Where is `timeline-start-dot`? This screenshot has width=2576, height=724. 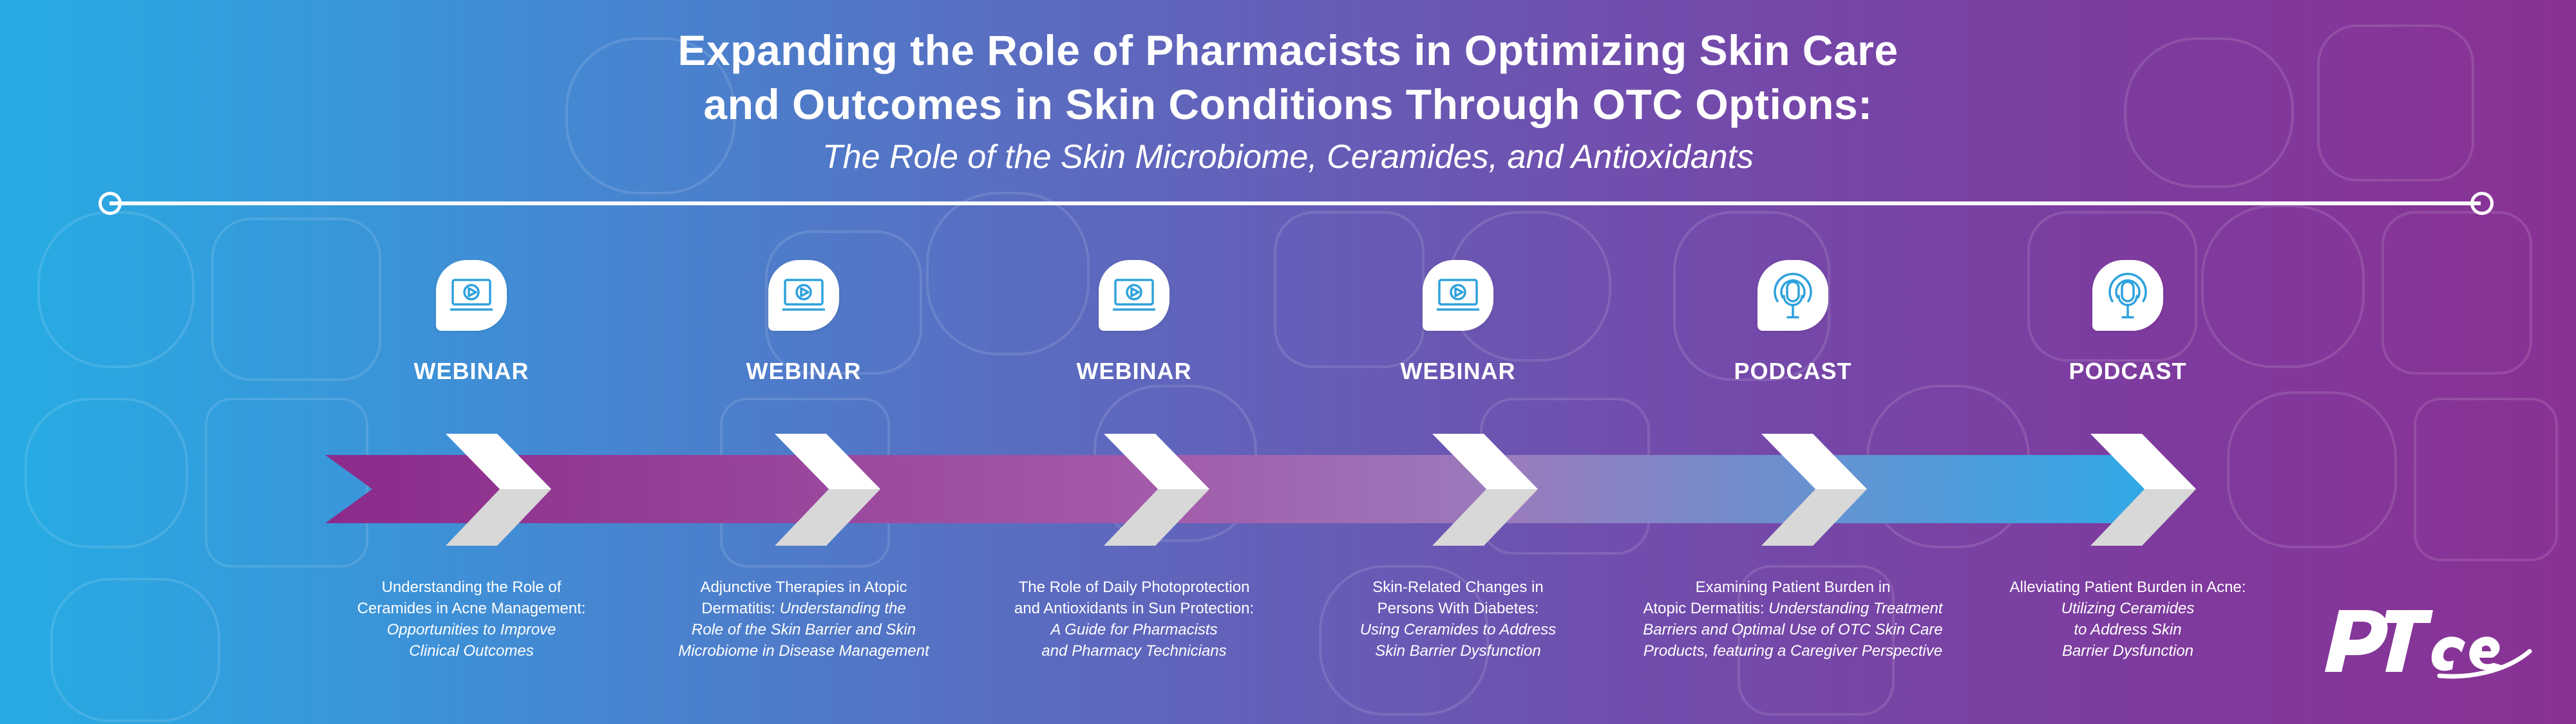 timeline-start-dot is located at coordinates (111, 203).